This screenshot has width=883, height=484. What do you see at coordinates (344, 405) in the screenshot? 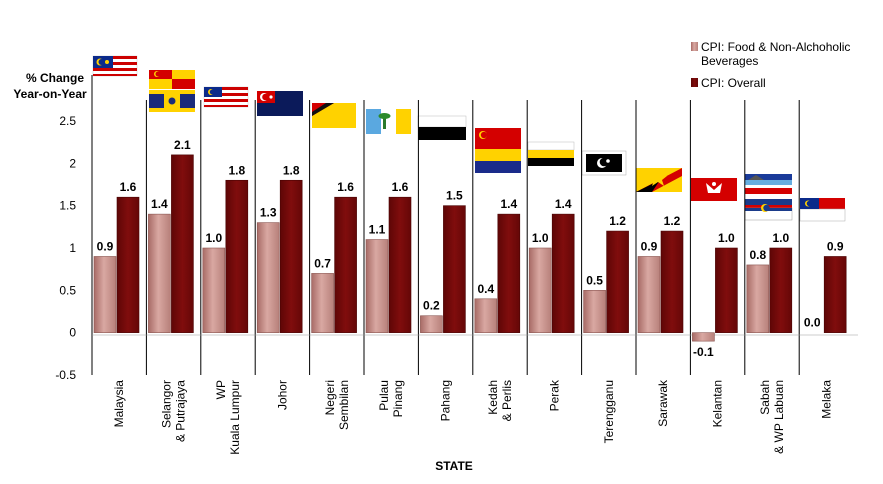
I see `category-label: Sembilan` at bounding box center [344, 405].